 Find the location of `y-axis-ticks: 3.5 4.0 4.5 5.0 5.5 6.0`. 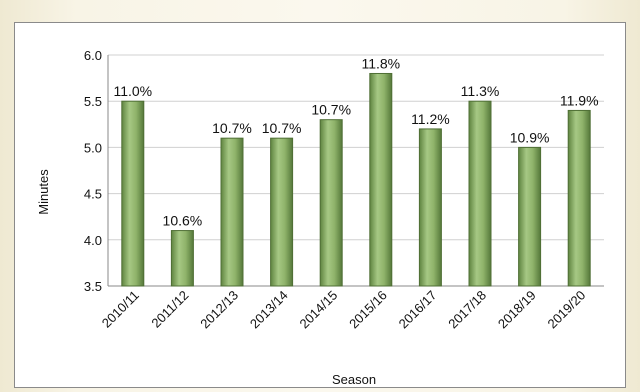

y-axis-ticks: 3.5 4.0 4.5 5.0 5.5 6.0 is located at coordinates (93, 171).